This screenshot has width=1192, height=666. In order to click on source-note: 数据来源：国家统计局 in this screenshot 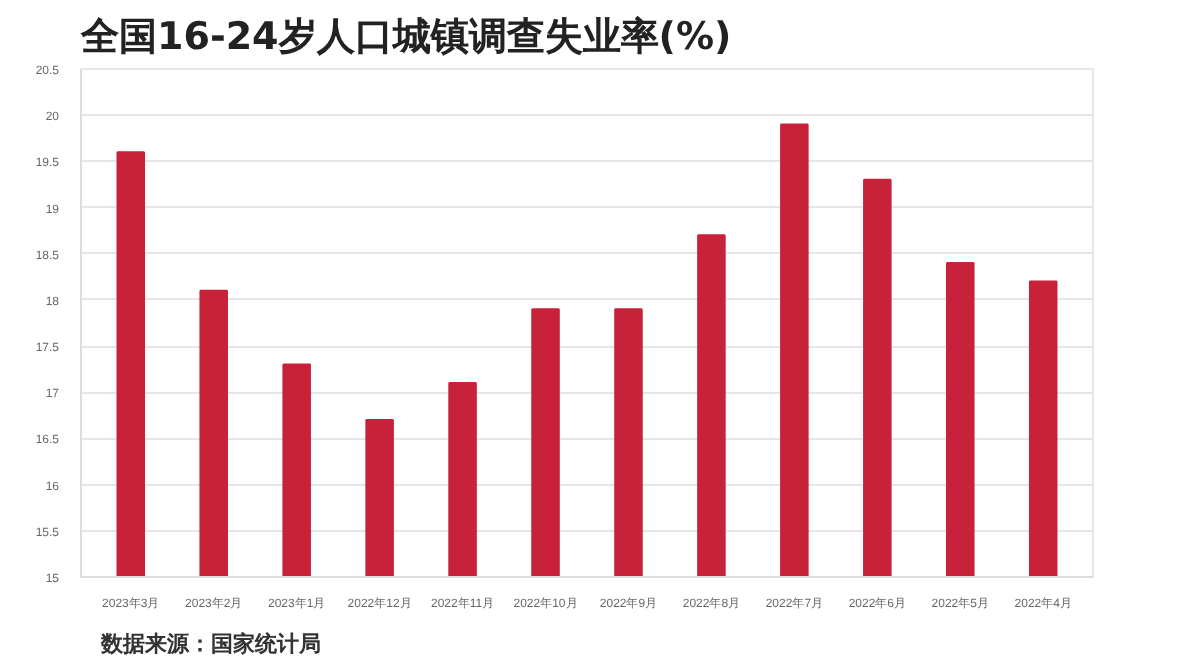, I will do `click(210, 644)`.